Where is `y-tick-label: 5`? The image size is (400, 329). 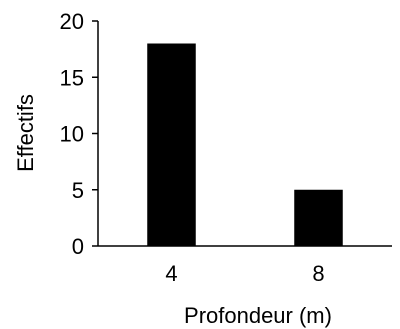 y-tick-label: 5 is located at coordinates (78, 190).